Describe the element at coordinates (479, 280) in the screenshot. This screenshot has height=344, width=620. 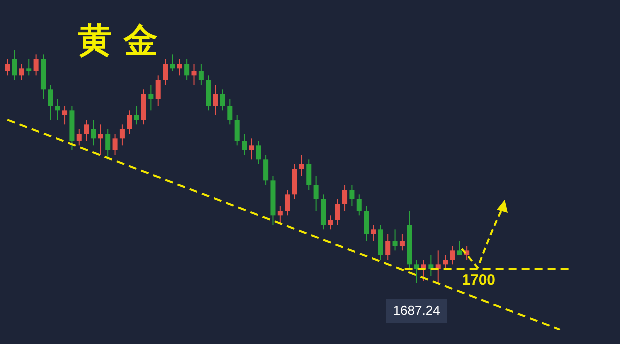
I see `annotation: 1700` at that location.